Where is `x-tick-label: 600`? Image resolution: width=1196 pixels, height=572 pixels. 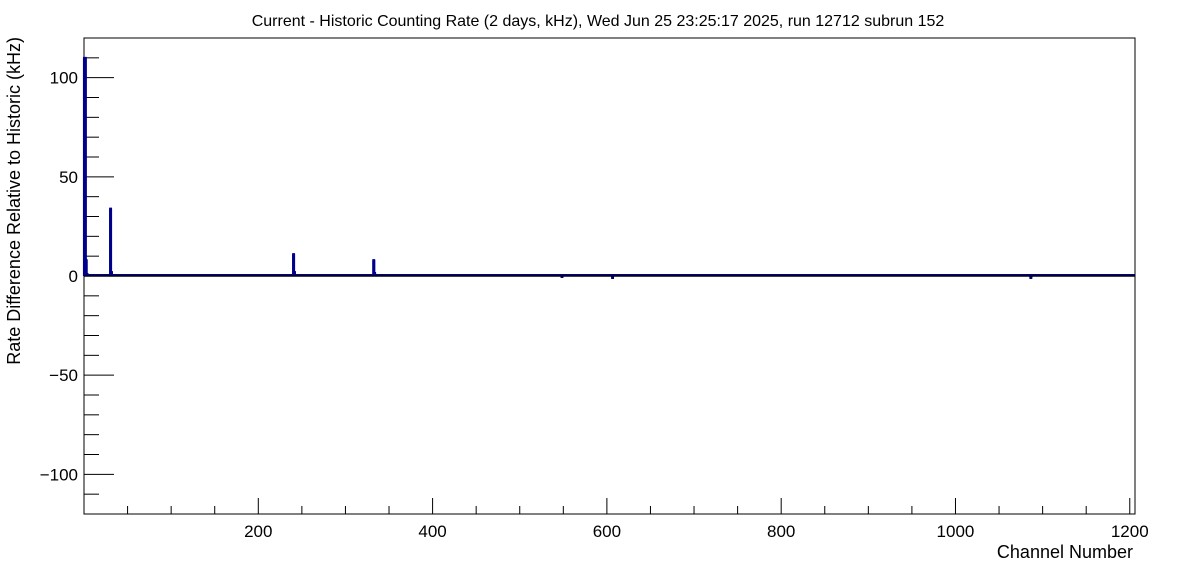
x-tick-label: 600 is located at coordinates (607, 531).